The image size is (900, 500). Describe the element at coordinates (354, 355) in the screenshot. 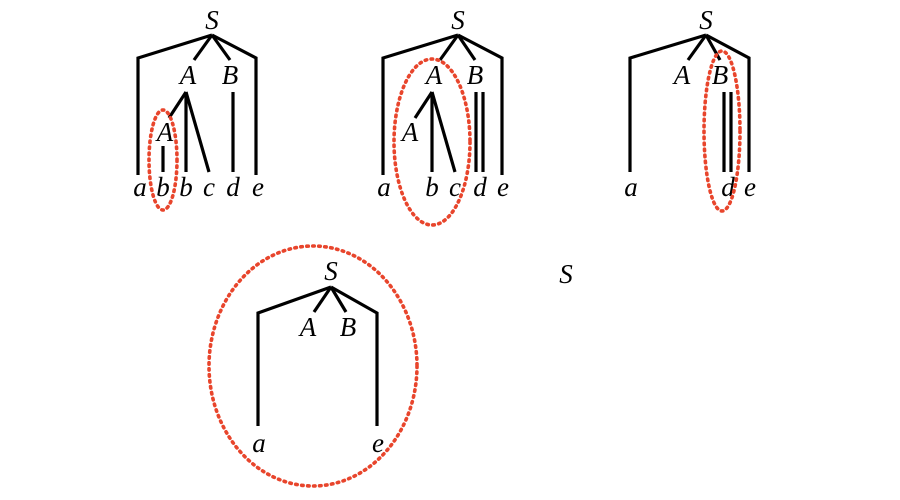

I see `tree4-edge-S-e` at that location.